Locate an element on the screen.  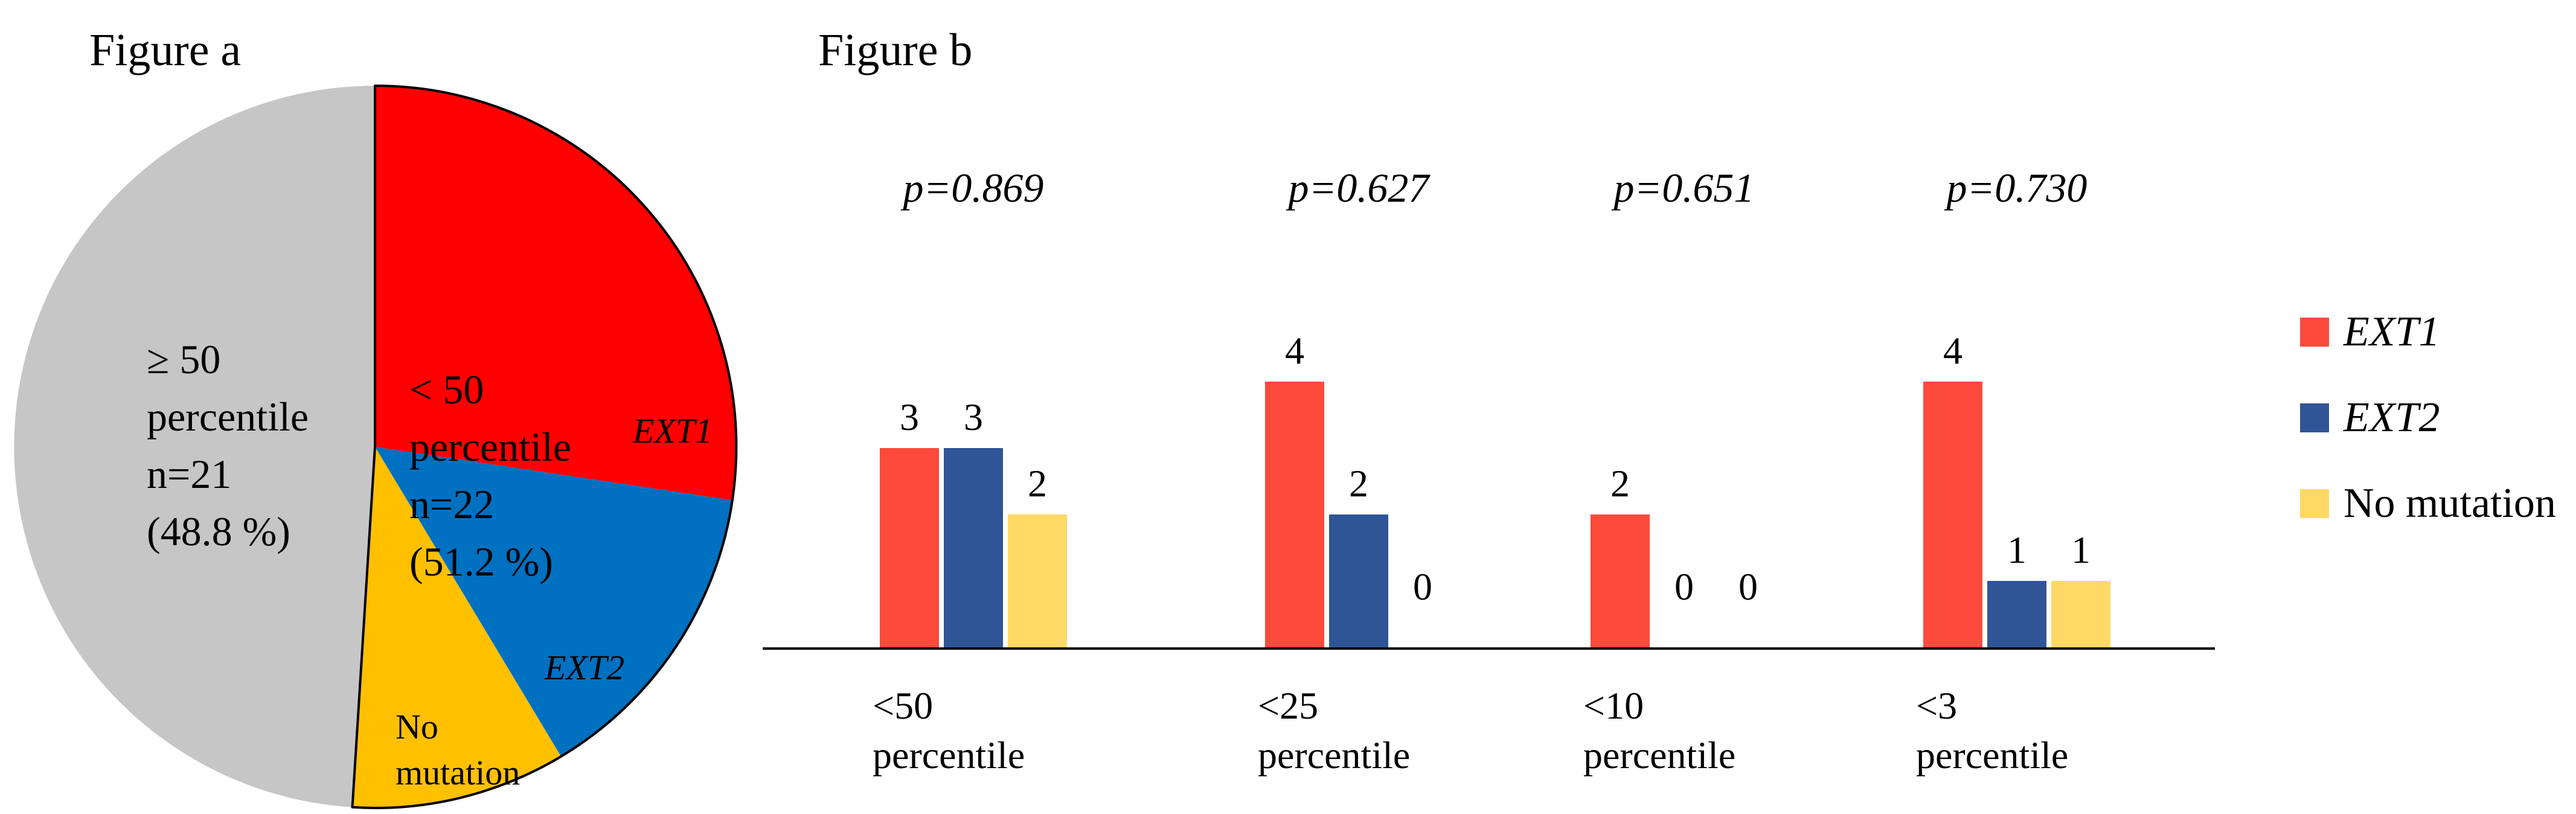
pie-slice-no-mutation is located at coordinates (456, 627).